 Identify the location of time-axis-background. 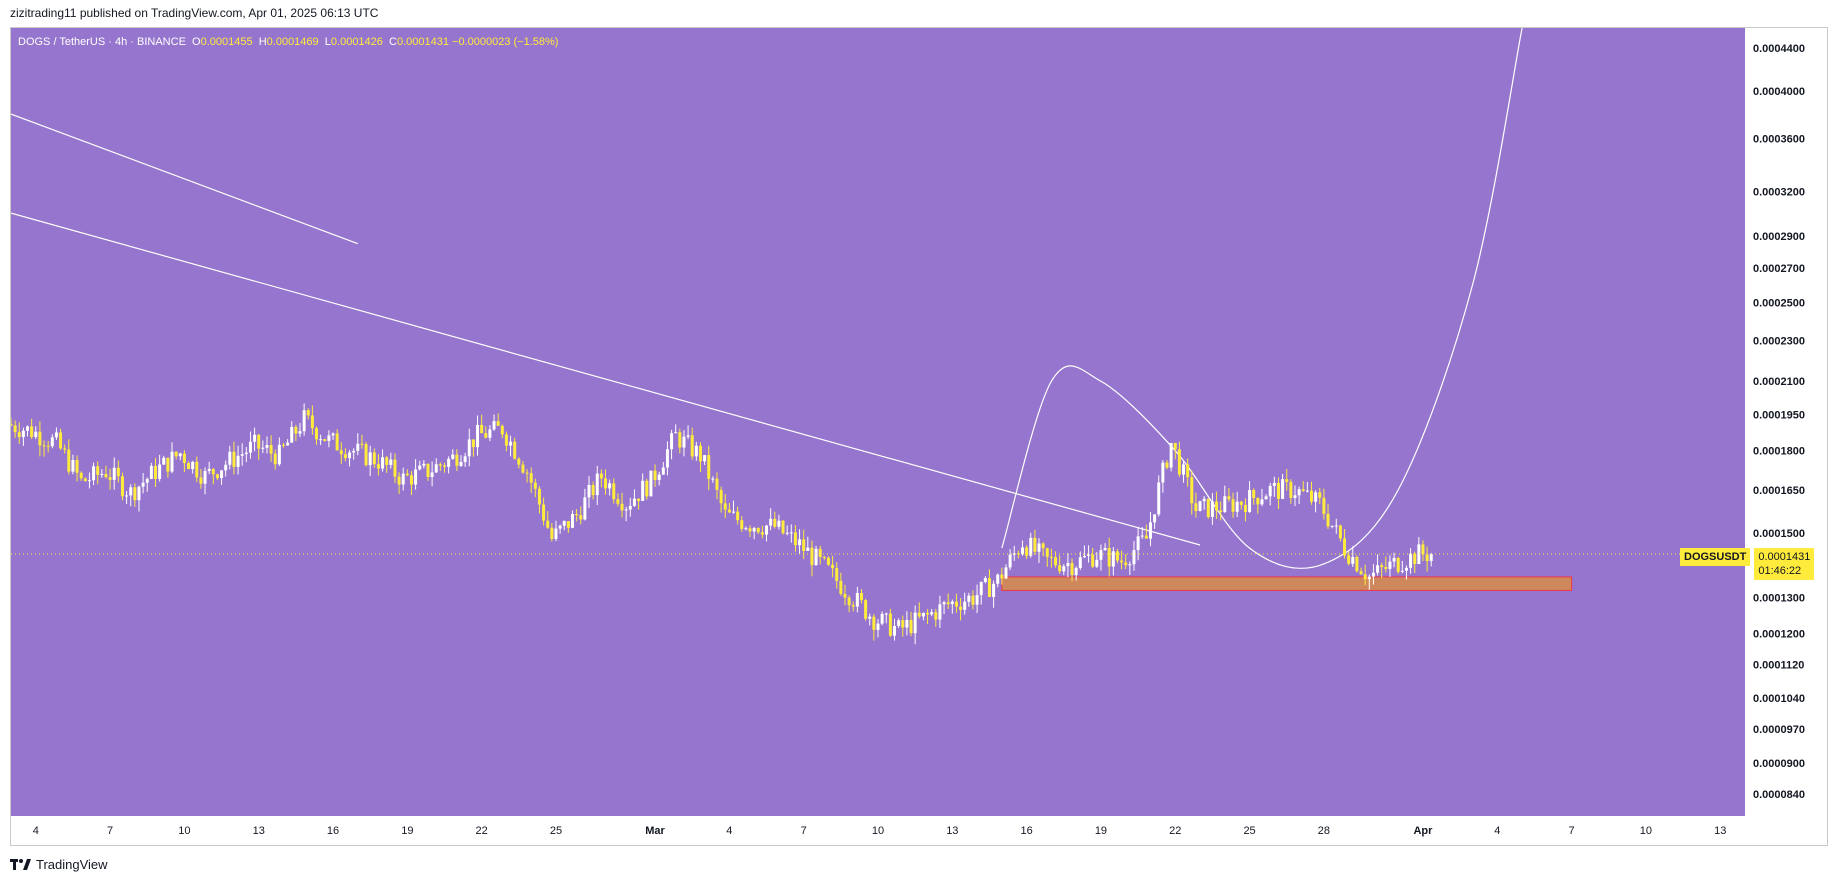
(919, 830).